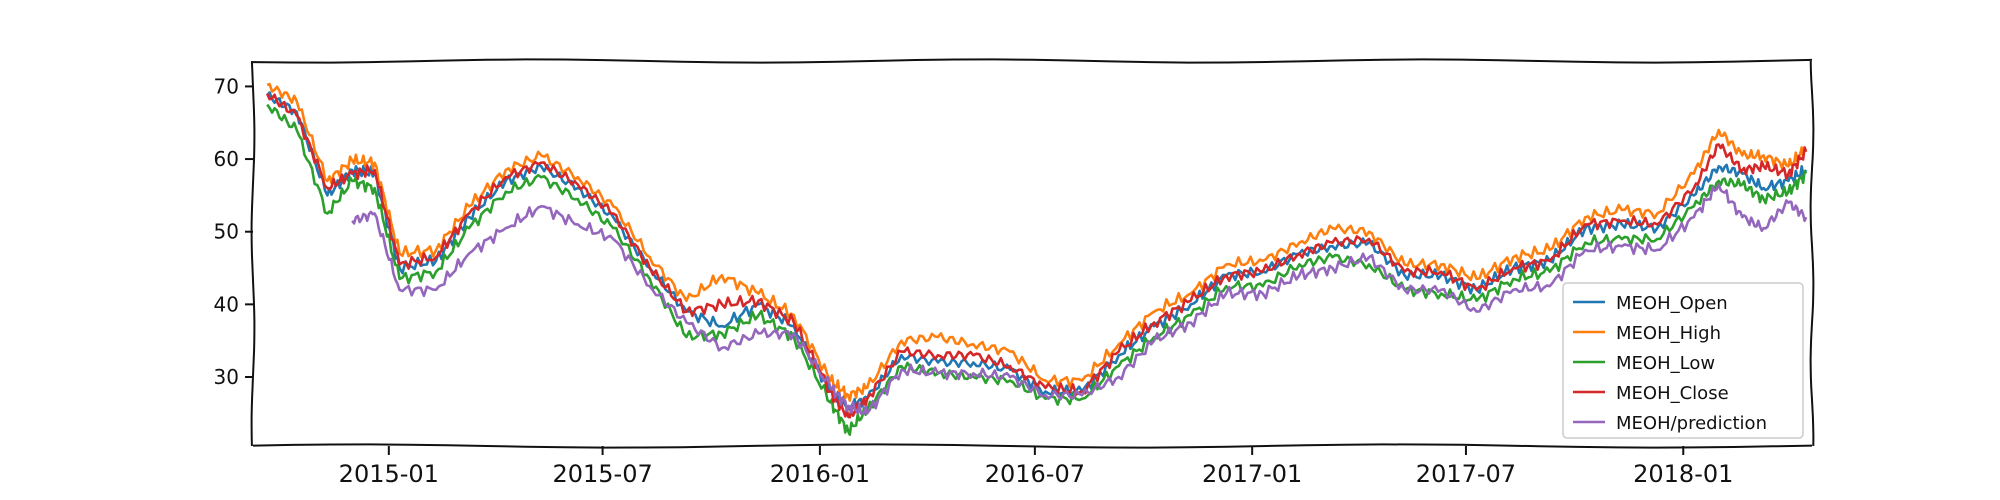 The height and width of the screenshot is (500, 2000). I want to click on y-tick-label: 40, so click(226, 304).